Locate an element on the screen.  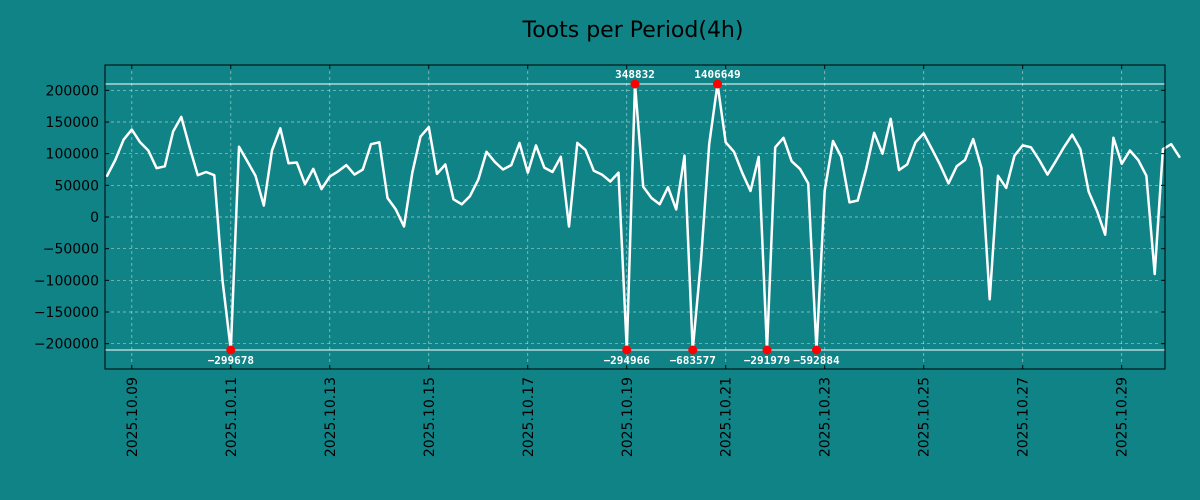
y-tick-label: −200000 is located at coordinates (66, 345).